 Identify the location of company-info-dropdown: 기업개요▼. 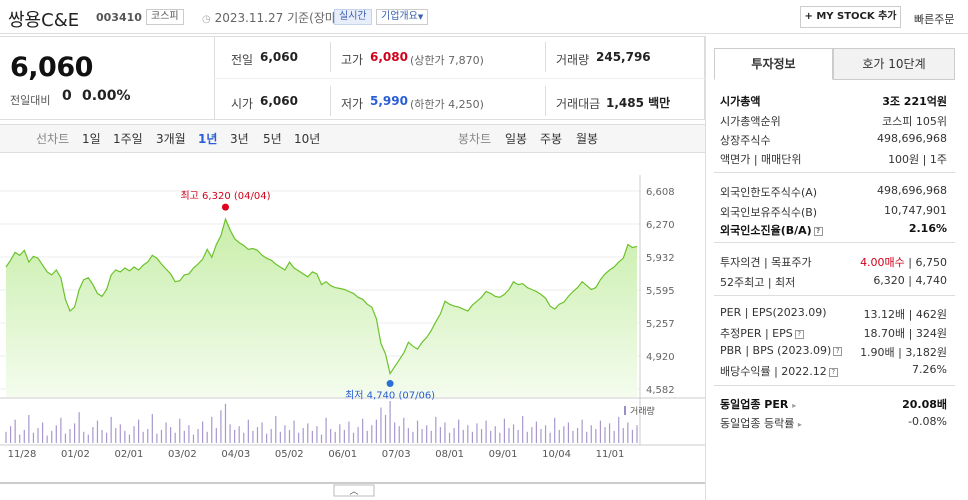
(402, 17).